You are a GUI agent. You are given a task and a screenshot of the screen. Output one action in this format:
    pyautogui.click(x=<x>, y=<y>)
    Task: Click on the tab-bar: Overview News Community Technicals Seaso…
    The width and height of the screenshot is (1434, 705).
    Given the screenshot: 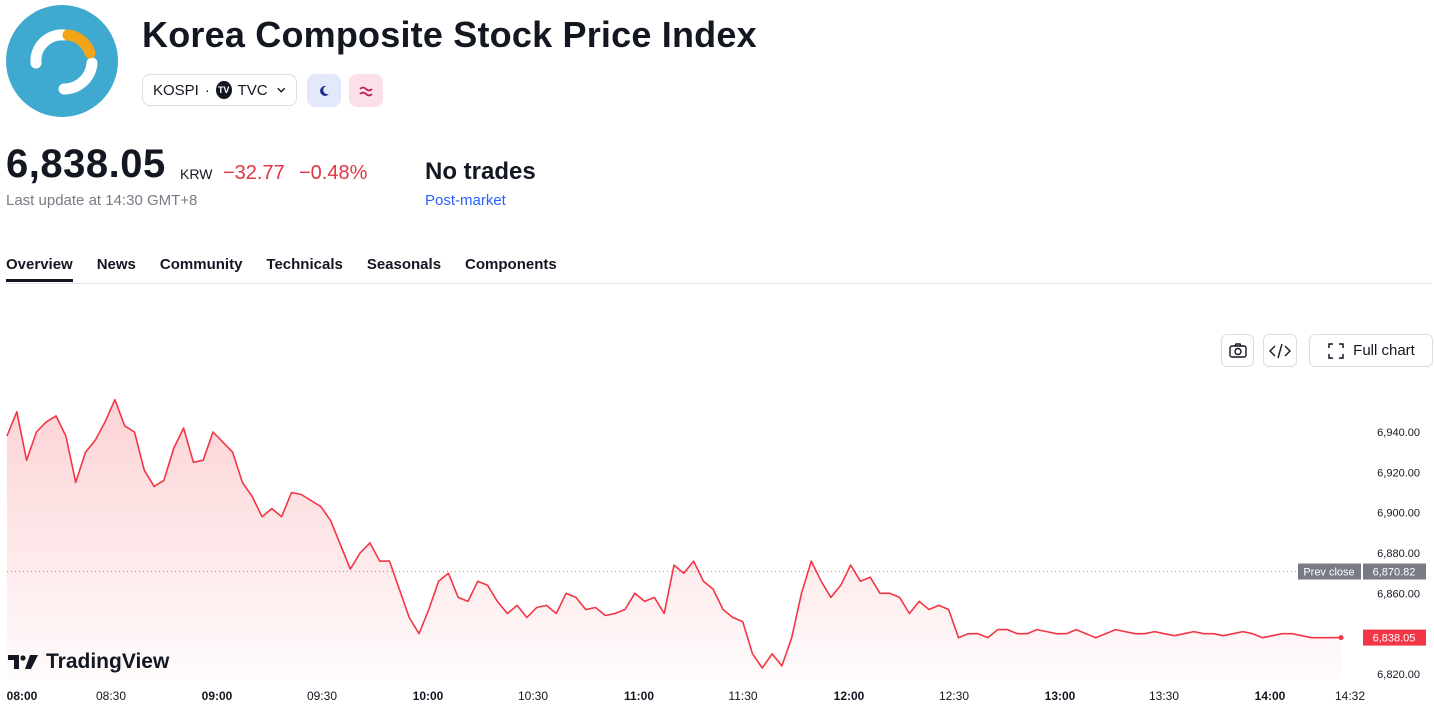 What is the action you would take?
    pyautogui.click(x=293, y=269)
    